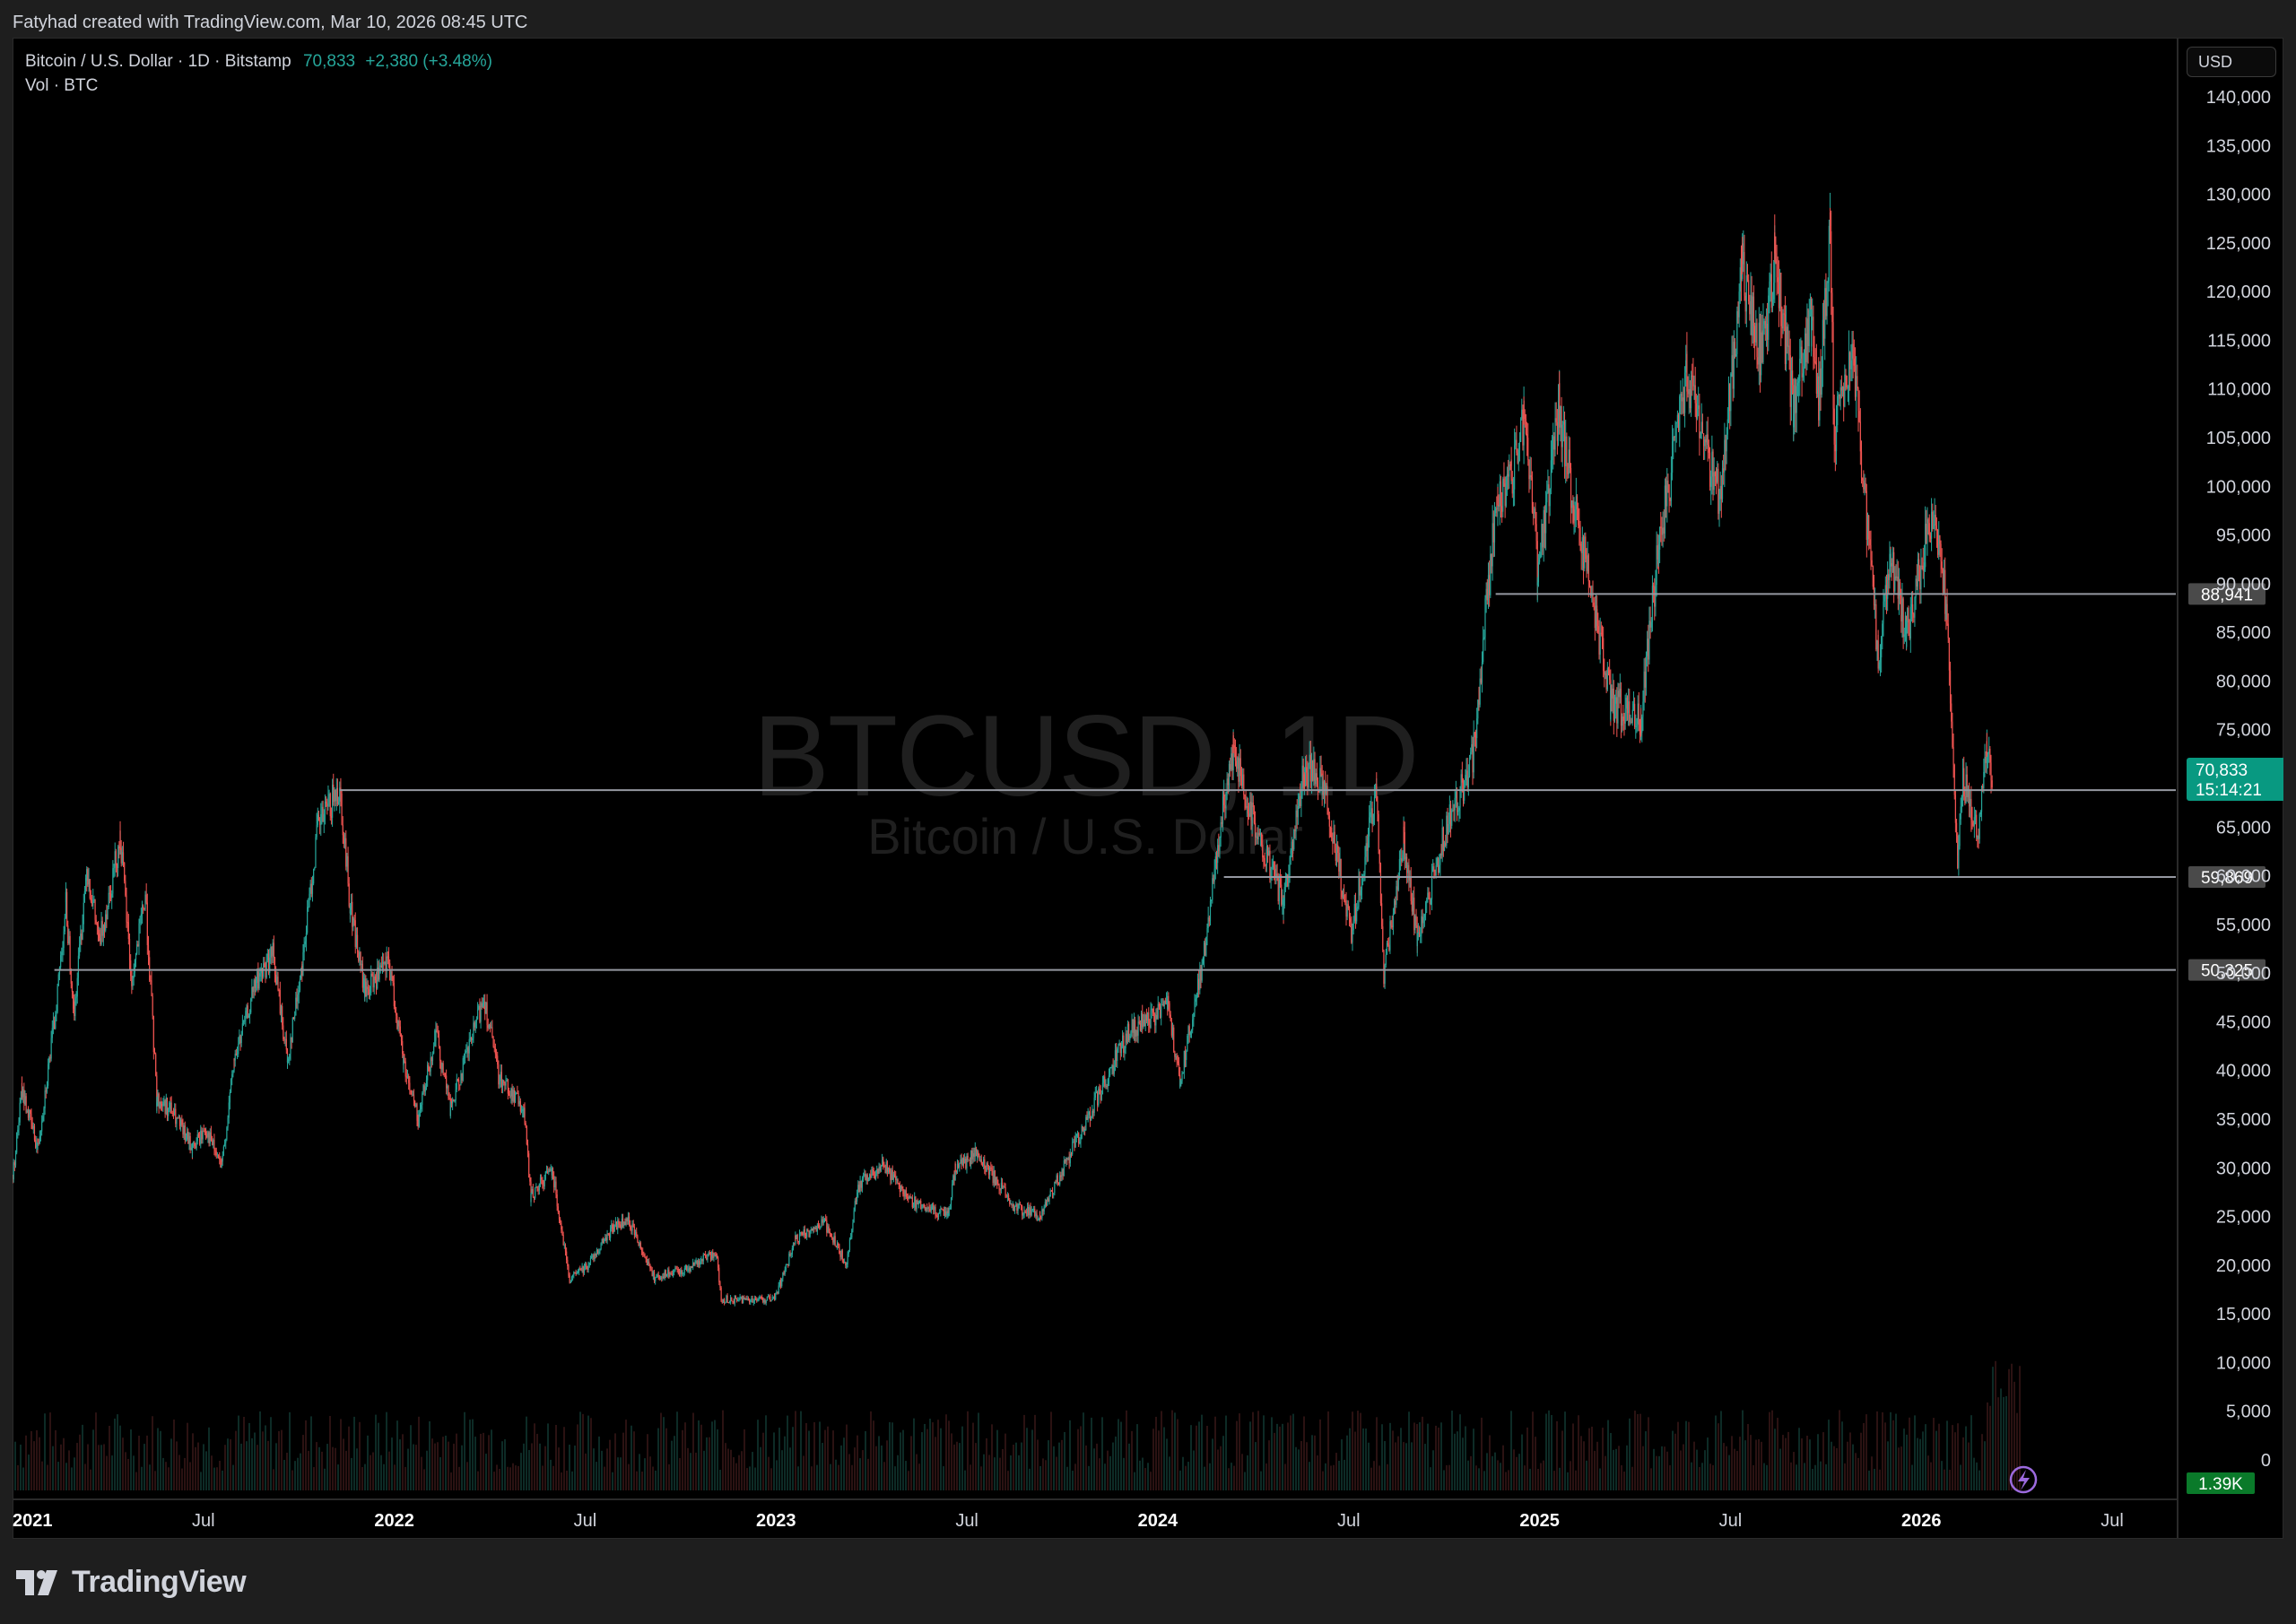  What do you see at coordinates (2238, 195) in the screenshot?
I see `y-tick-label: 130,000` at bounding box center [2238, 195].